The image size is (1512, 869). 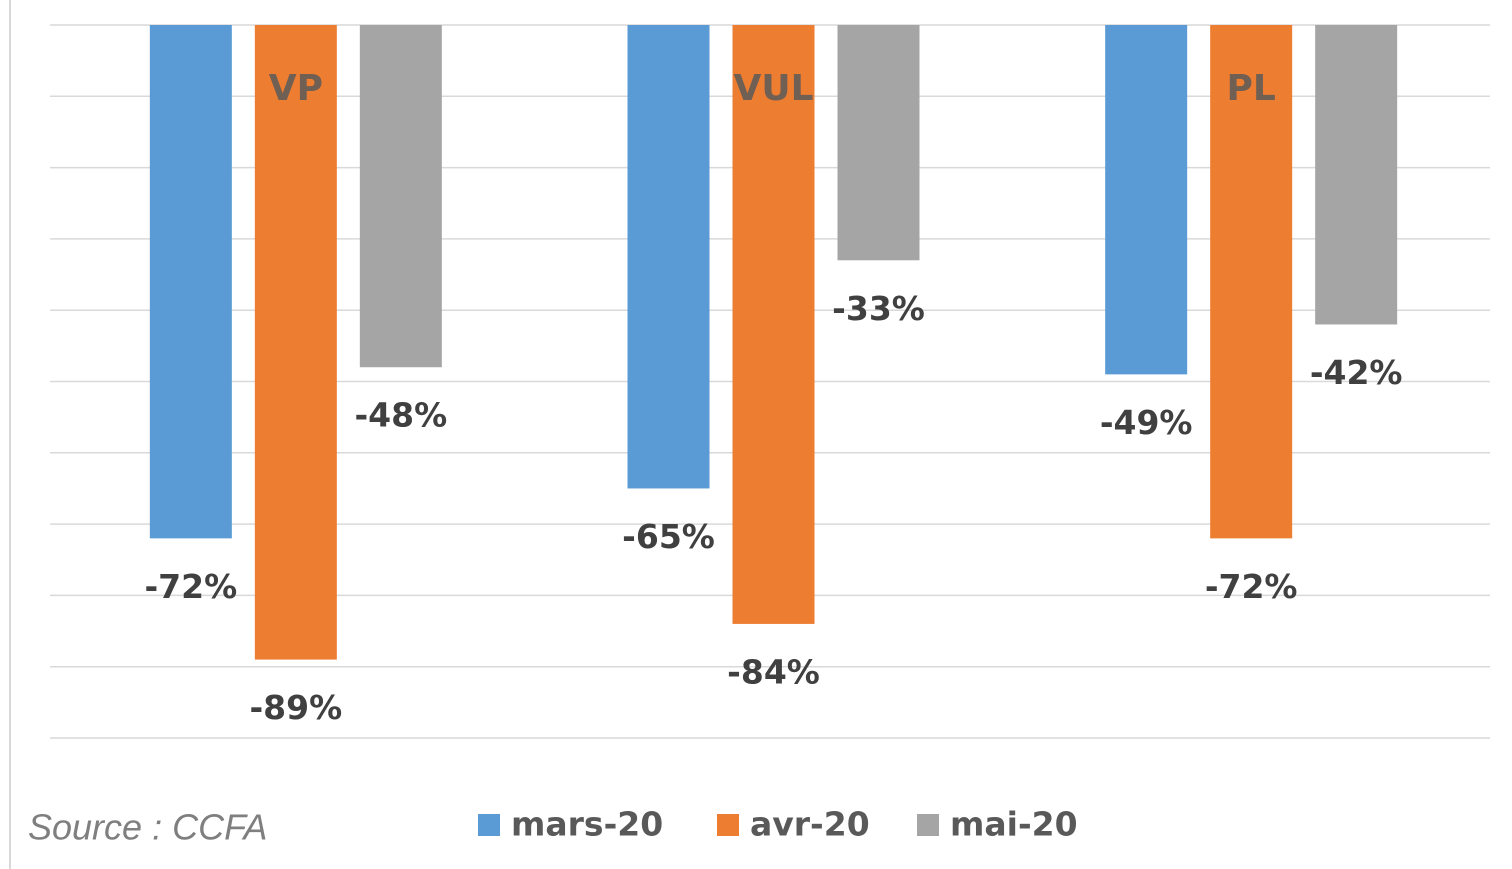 I want to click on data-label: -89%, so click(x=295, y=707).